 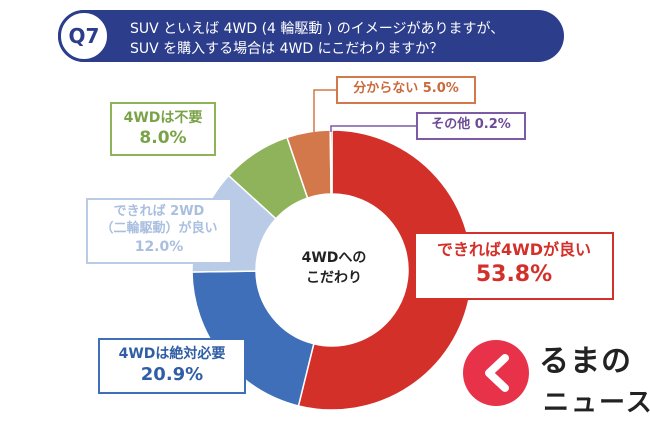 I want to click on label-unknown-text: 分からない 5.0%, so click(x=406, y=88).